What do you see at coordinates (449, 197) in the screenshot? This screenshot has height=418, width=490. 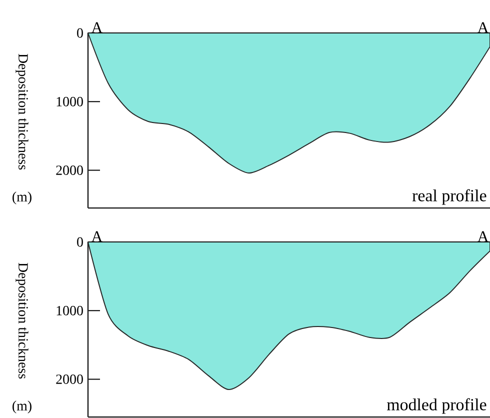 I see `annotation: real profile` at bounding box center [449, 197].